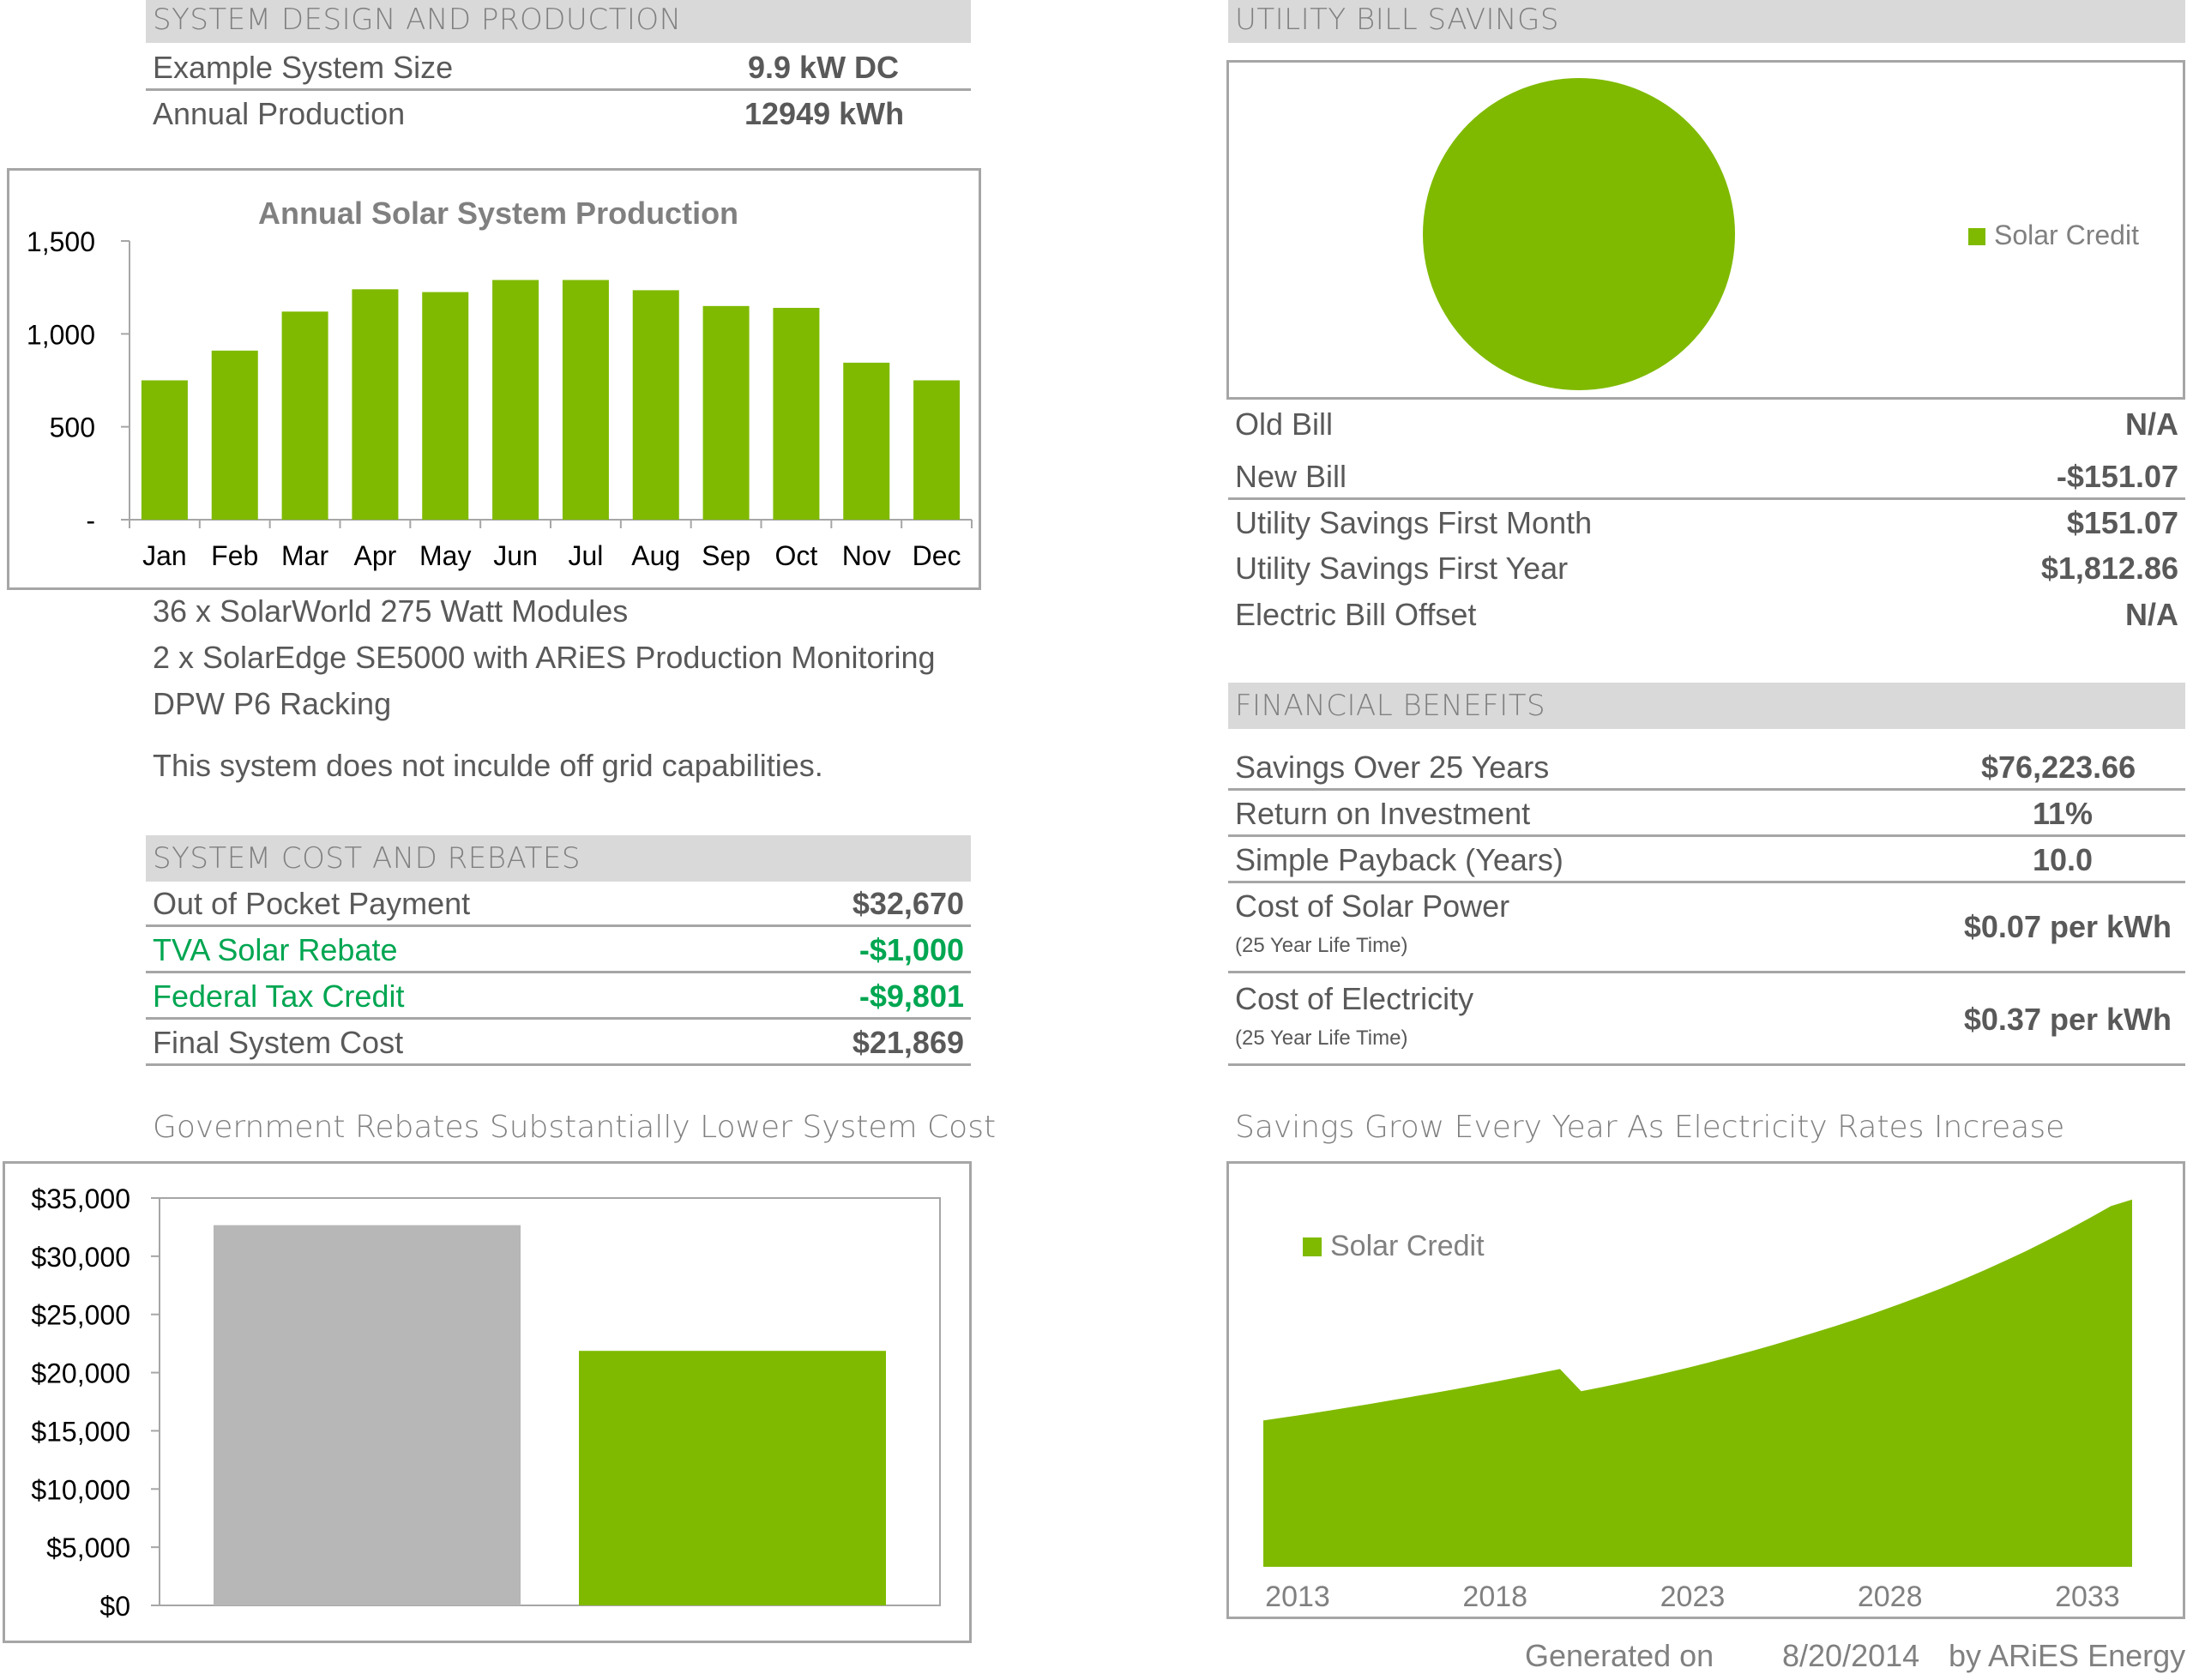 The width and height of the screenshot is (2187, 1680). What do you see at coordinates (61, 334) in the screenshot?
I see `production-y-tick-label: 1,000` at bounding box center [61, 334].